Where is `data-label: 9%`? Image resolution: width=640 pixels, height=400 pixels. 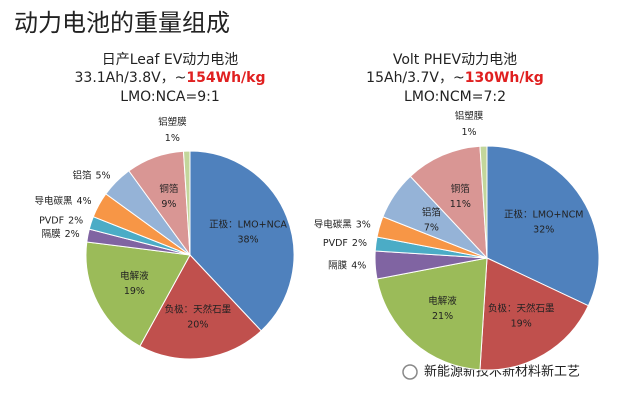
data-label: 9% is located at coordinates (168, 204).